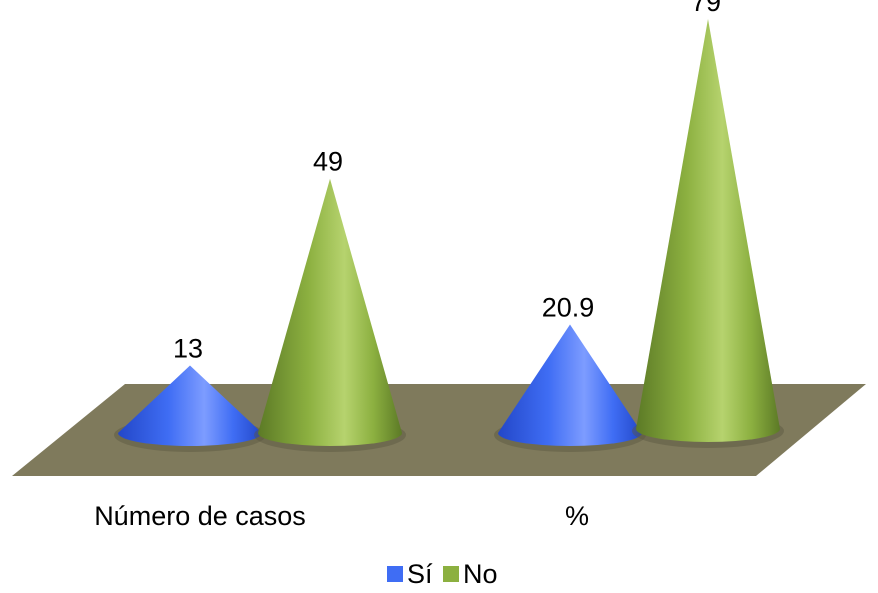  I want to click on data-label-si-0: 13, so click(188, 349).